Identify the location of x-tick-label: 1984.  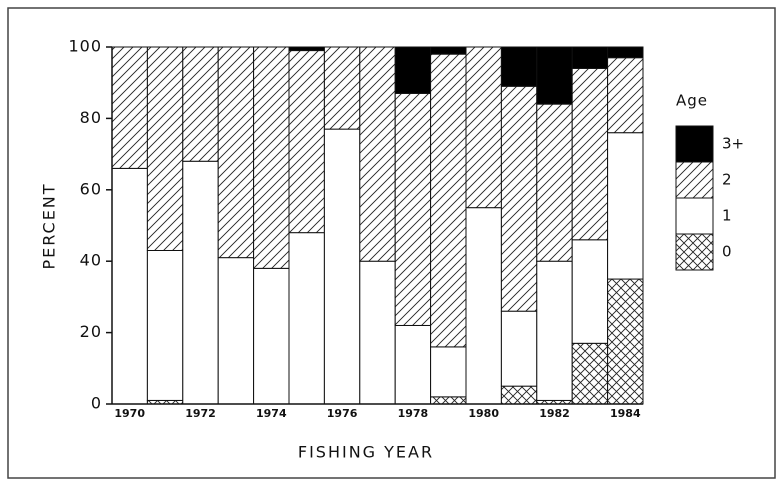
(625, 413).